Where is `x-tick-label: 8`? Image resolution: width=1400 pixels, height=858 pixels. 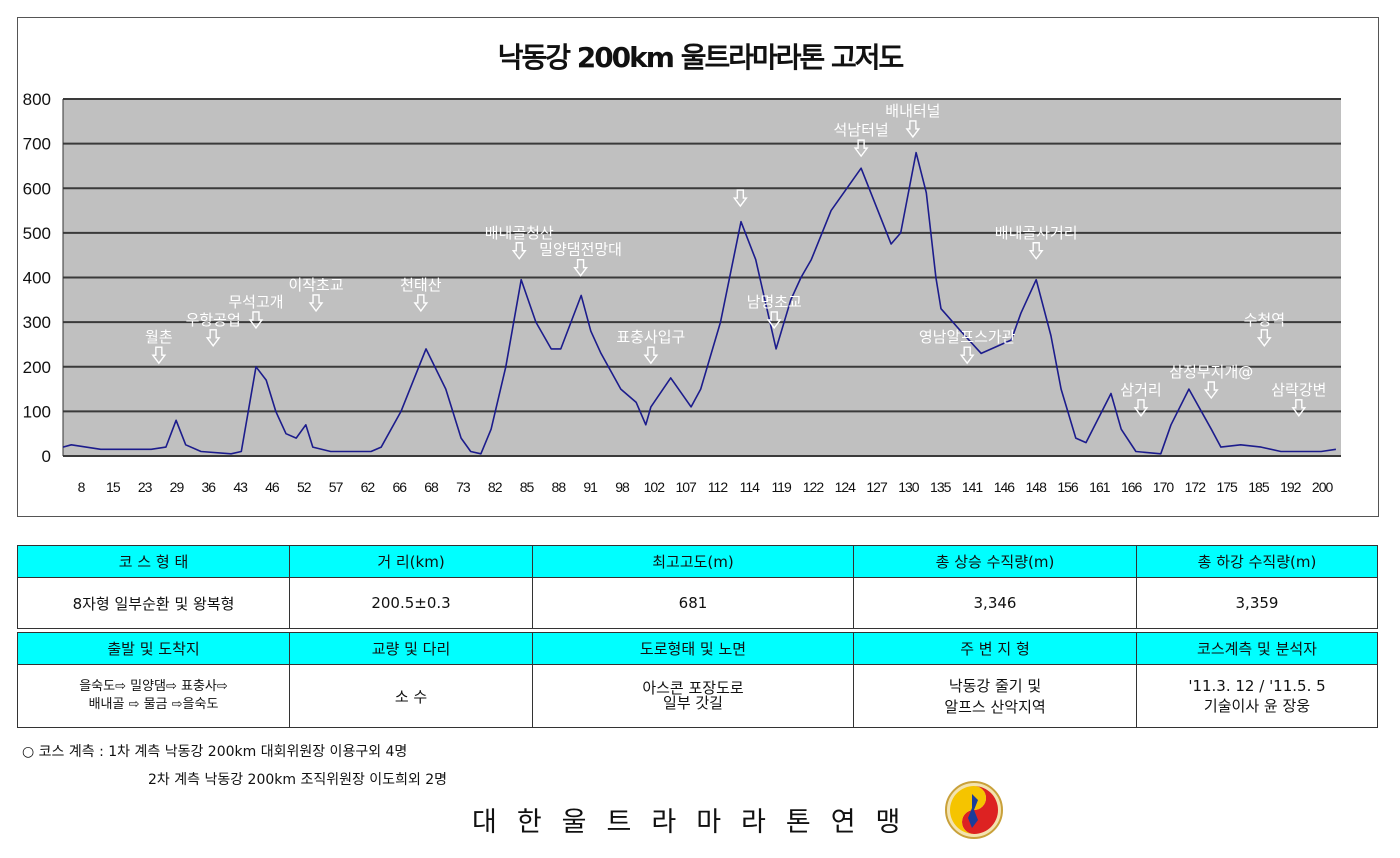
x-tick-label: 8 is located at coordinates (82, 487).